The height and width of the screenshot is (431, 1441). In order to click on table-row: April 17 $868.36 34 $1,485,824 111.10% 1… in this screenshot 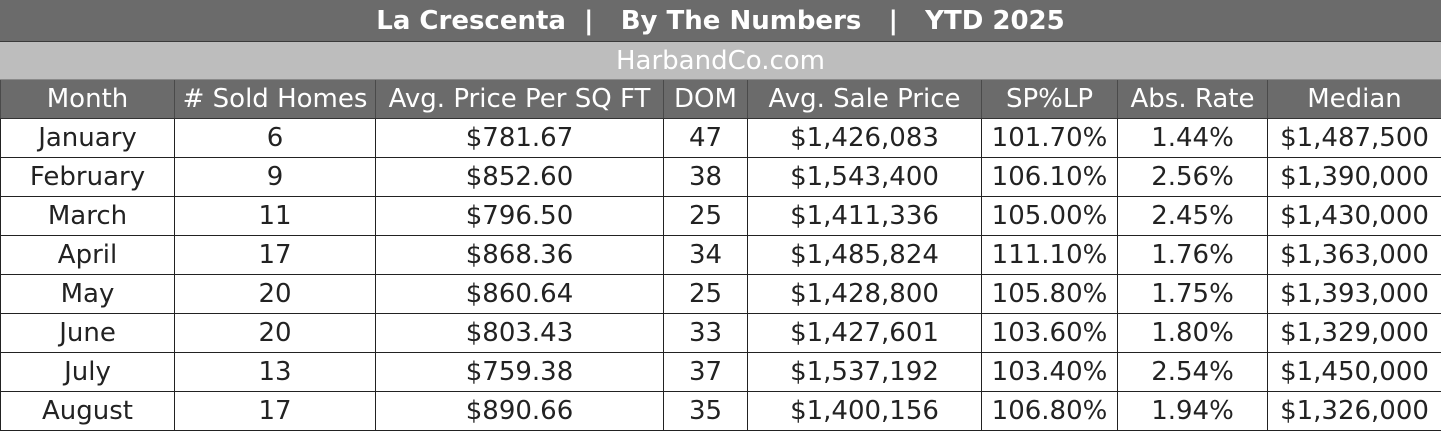, I will do `click(721, 255)`.